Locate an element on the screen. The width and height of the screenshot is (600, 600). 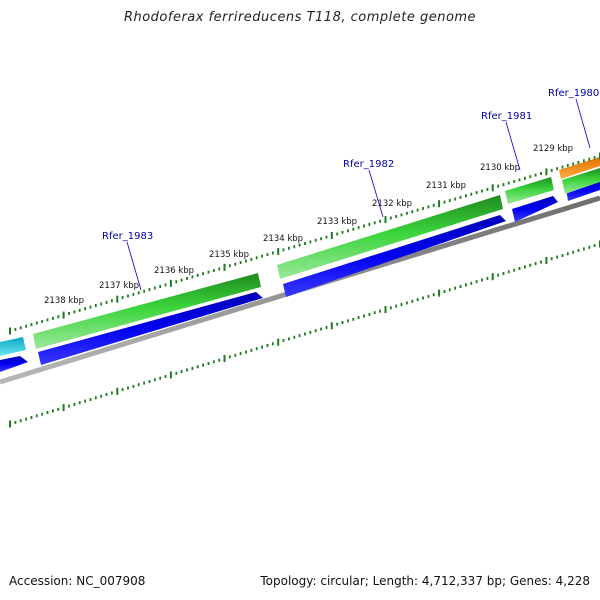
gene-arrow-rfer-1981 is located at coordinates (535, 209).